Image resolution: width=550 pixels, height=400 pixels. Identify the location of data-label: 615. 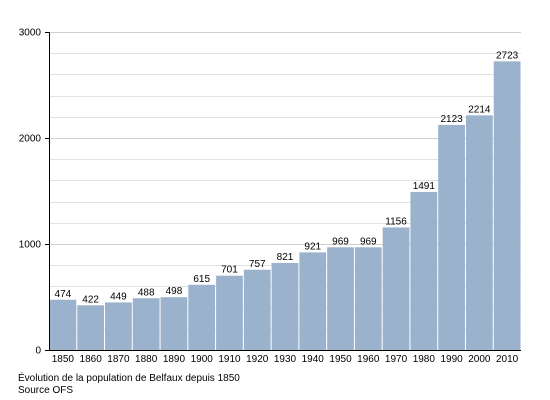
(201, 279).